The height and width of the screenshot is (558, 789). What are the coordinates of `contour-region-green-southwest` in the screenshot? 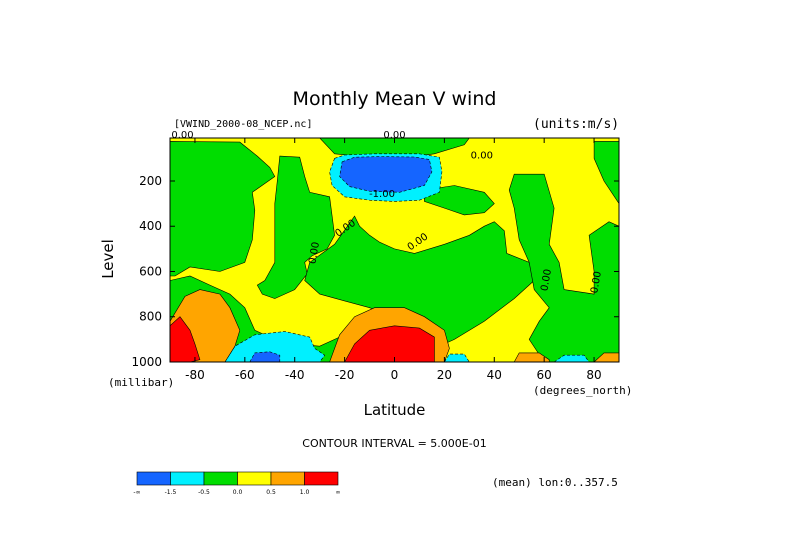 It's located at (223, 209).